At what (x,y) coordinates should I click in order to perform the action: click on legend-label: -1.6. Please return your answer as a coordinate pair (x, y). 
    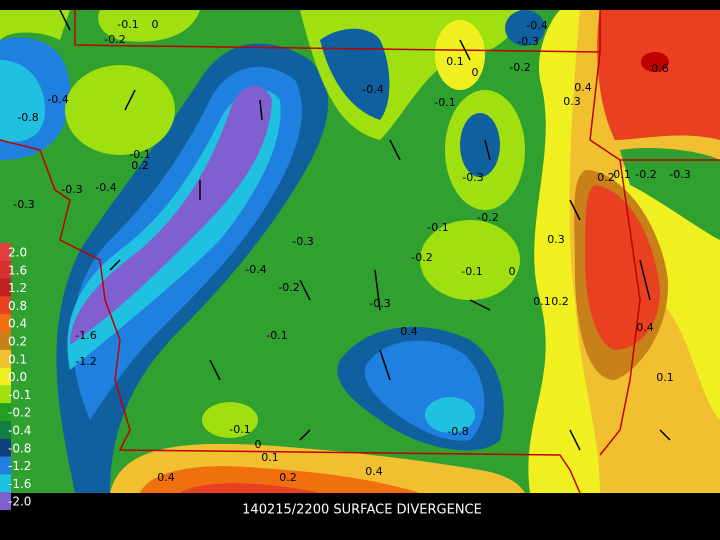
    Looking at the image, I should click on (19, 484).